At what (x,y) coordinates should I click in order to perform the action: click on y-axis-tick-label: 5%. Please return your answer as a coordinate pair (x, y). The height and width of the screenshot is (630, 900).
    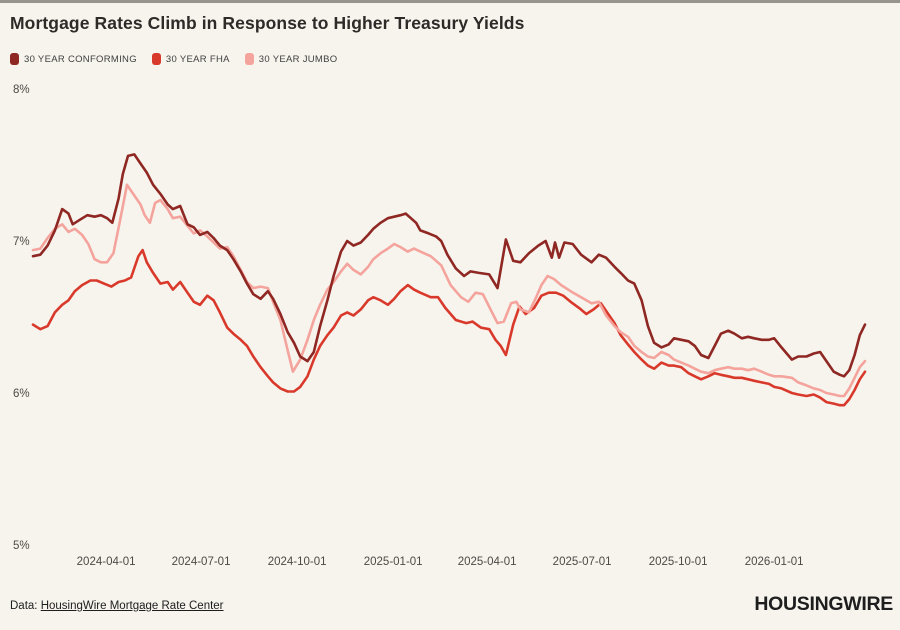
    Looking at the image, I should click on (21, 546).